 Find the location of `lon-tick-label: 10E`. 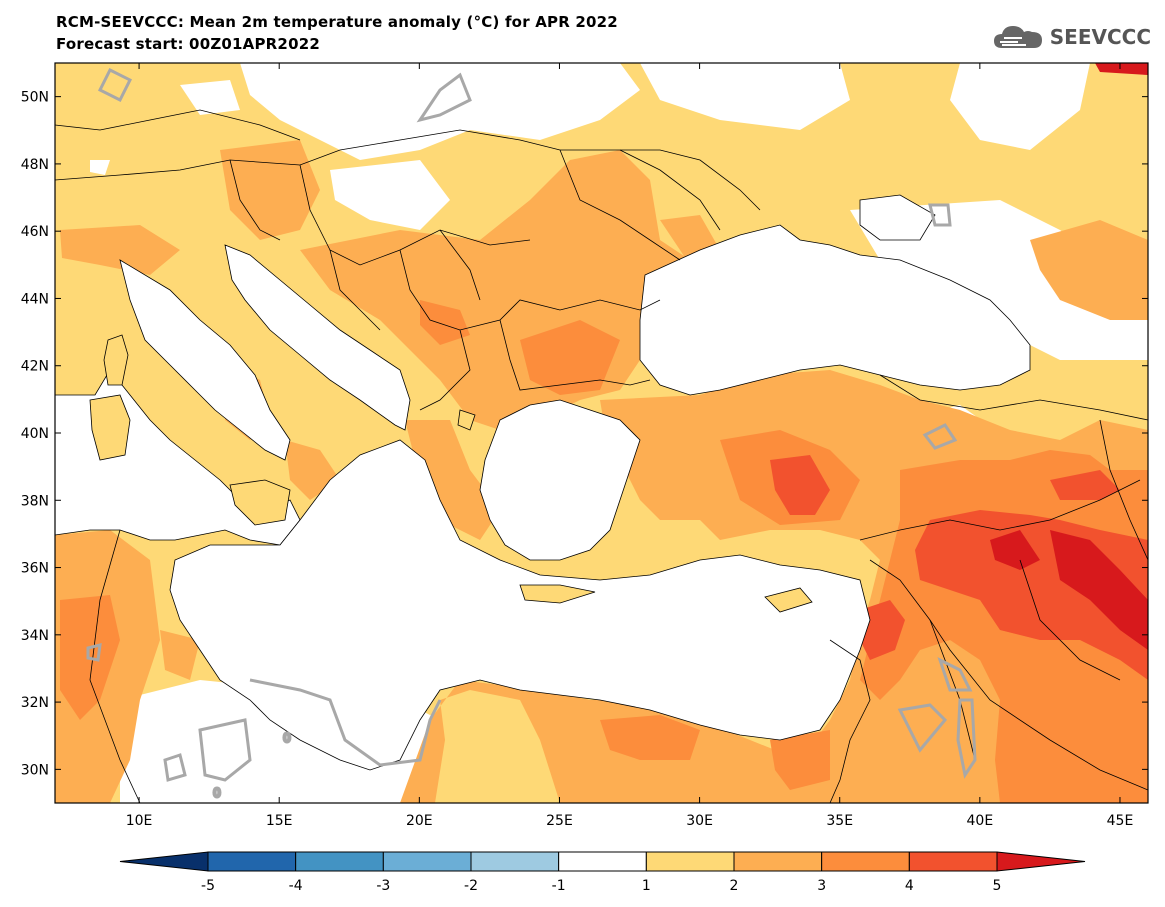

lon-tick-label: 10E is located at coordinates (139, 821).